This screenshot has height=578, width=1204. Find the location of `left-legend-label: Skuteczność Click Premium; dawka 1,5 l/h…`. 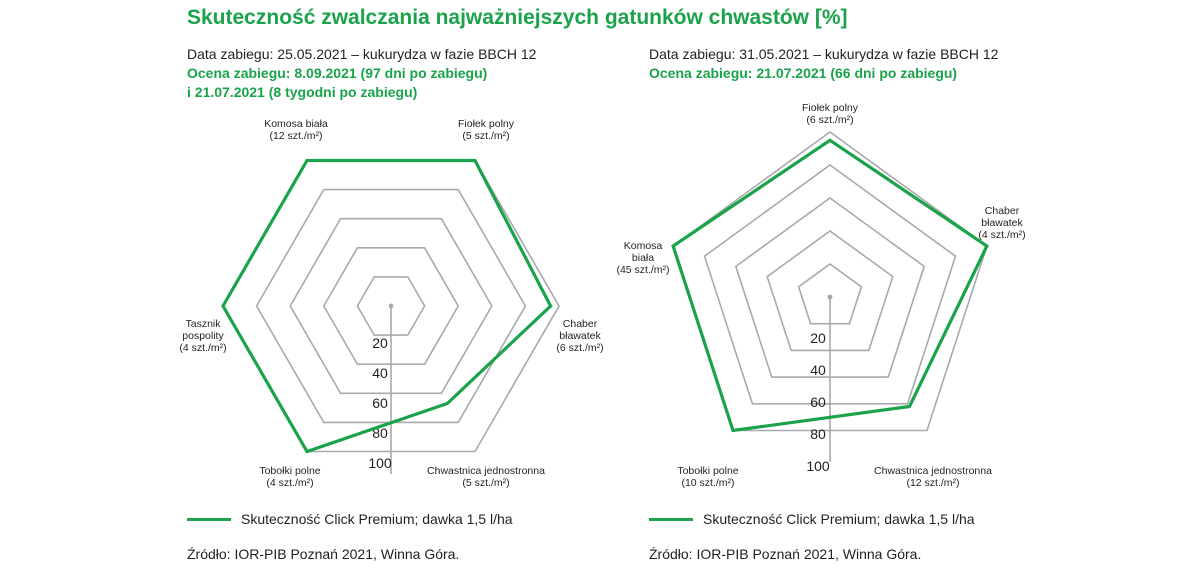

left-legend-label: Skuteczność Click Premium; dawka 1,5 l/h… is located at coordinates (377, 519).